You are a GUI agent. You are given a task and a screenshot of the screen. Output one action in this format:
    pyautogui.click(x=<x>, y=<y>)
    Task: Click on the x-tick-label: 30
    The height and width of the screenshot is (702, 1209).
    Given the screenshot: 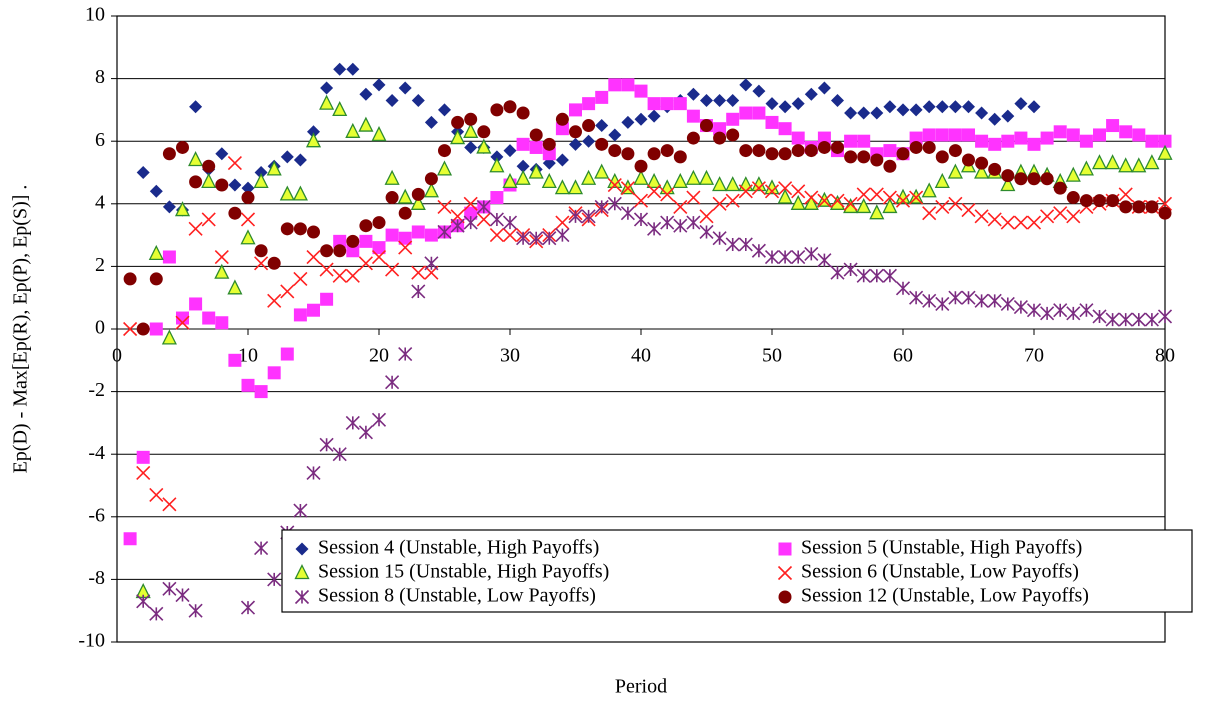 What is the action you would take?
    pyautogui.click(x=510, y=356)
    